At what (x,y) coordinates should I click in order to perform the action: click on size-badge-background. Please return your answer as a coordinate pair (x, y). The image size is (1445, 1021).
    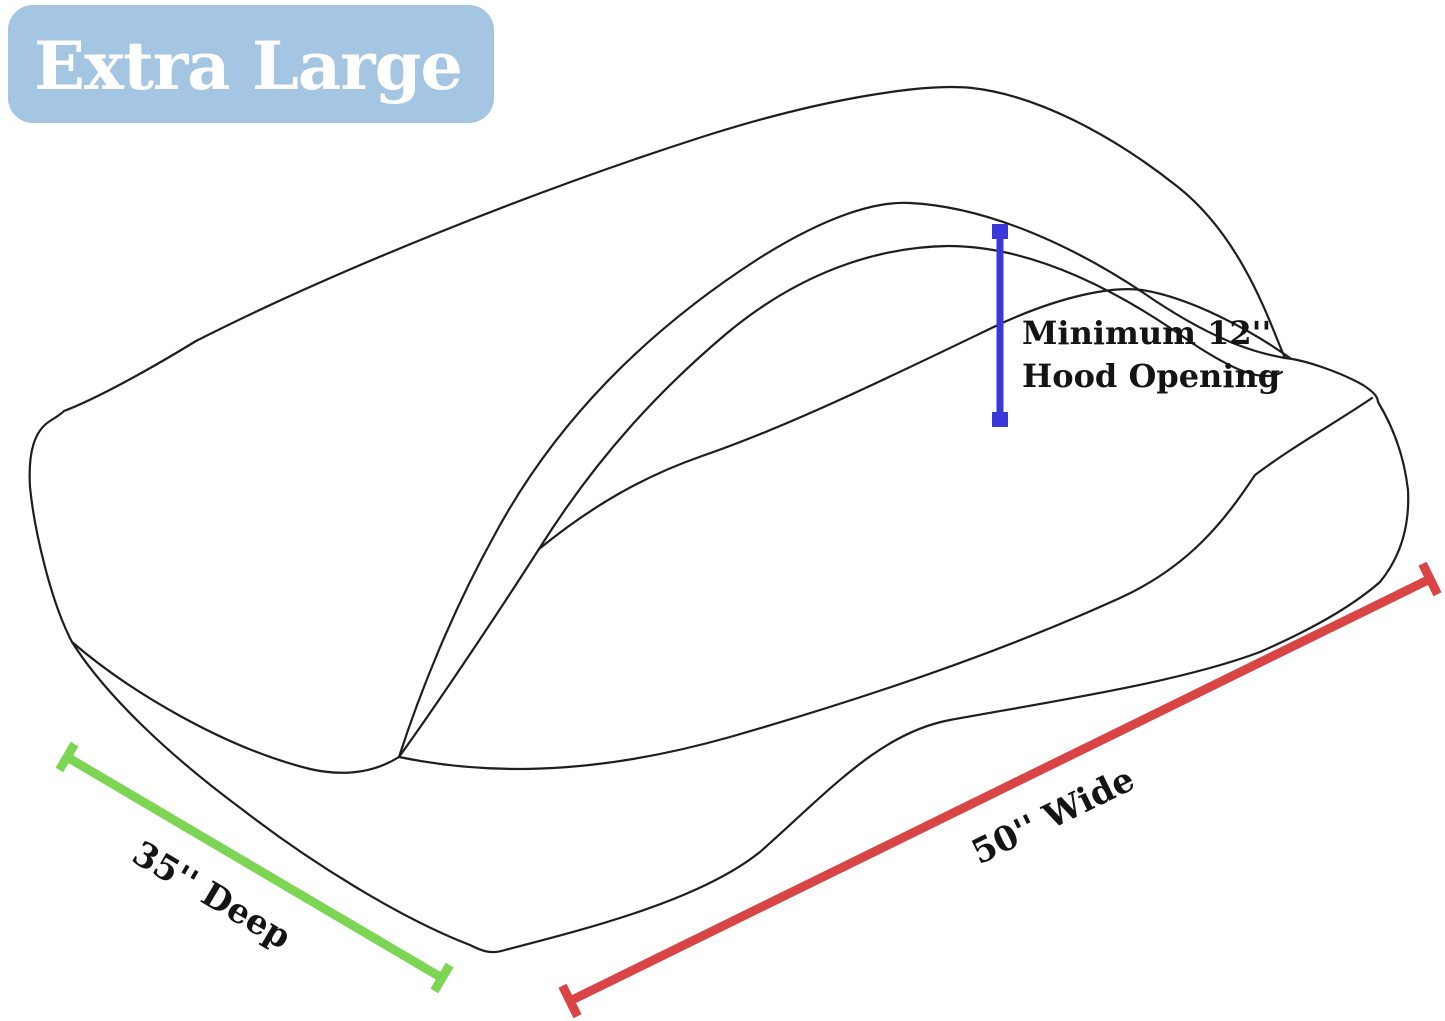
    Looking at the image, I should click on (251, 64).